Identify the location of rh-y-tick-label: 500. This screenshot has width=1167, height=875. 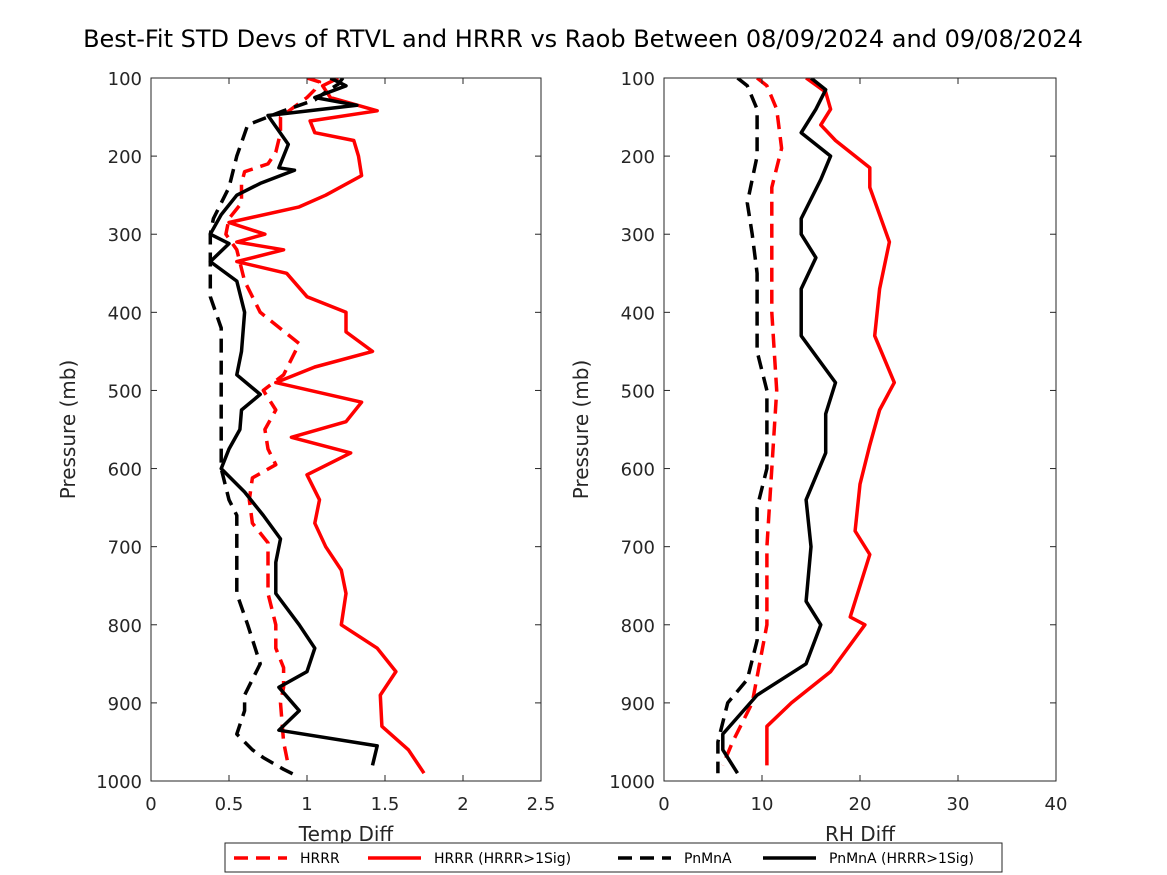
(638, 391).